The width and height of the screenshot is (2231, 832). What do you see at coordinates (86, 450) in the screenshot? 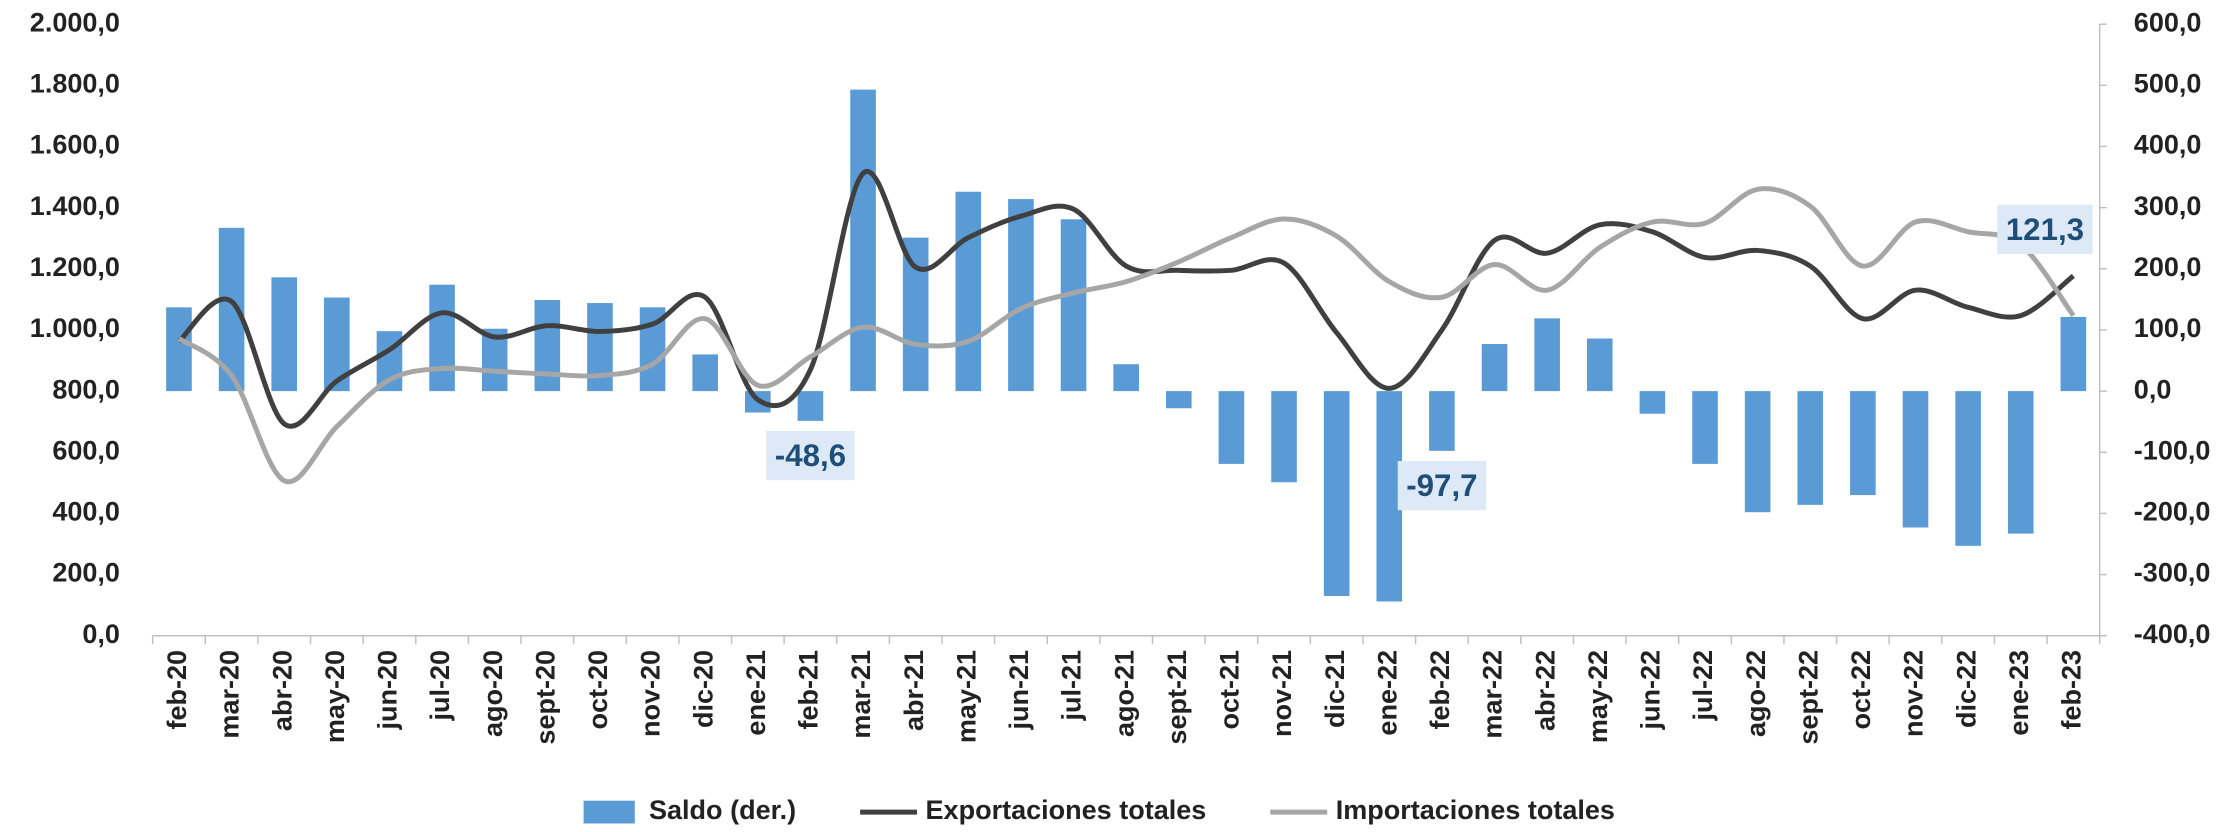
I see `y-tick-label: 600,0` at bounding box center [86, 450].